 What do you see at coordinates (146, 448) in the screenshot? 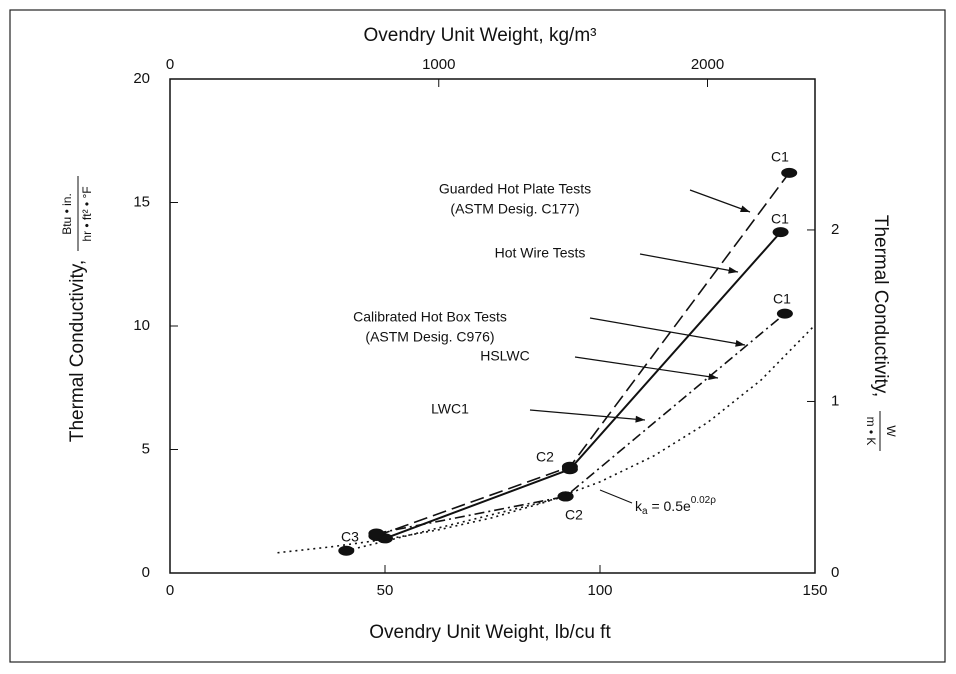
I see `y-tick-label: 5` at bounding box center [146, 448].